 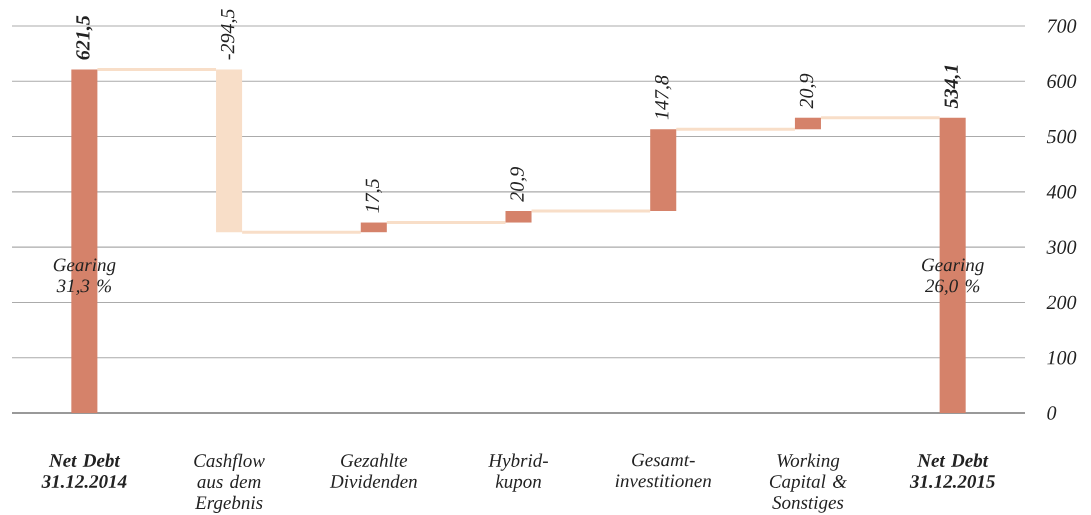 What do you see at coordinates (518, 472) in the screenshot?
I see `x-tick-label: Hybrid-kupon` at bounding box center [518, 472].